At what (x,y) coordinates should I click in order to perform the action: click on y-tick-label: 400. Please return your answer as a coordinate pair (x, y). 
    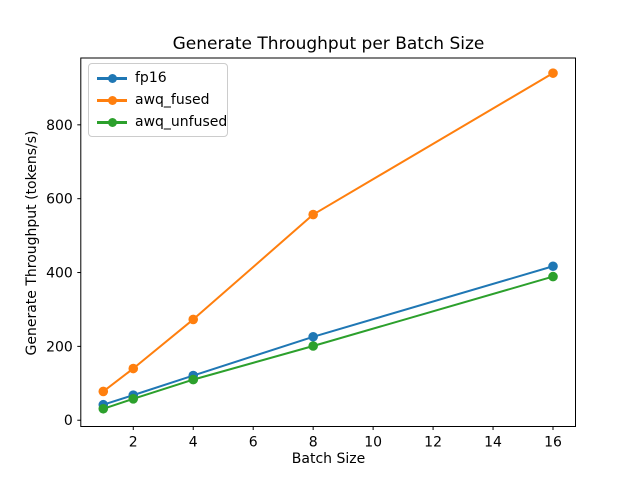
    Looking at the image, I should click on (59, 274).